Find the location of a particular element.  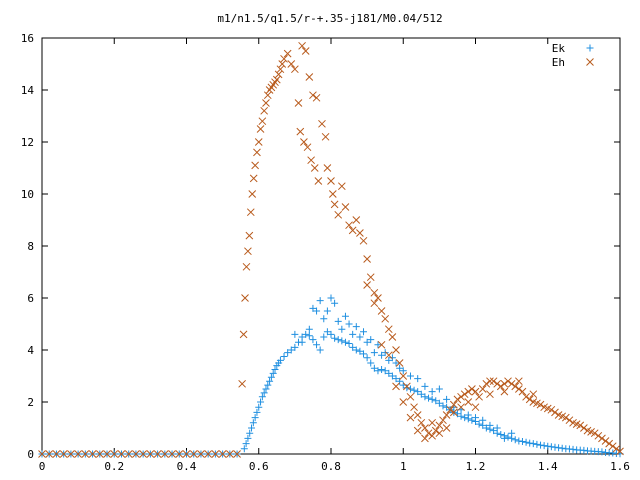

legend: Ek Eh is located at coordinates (573, 55).